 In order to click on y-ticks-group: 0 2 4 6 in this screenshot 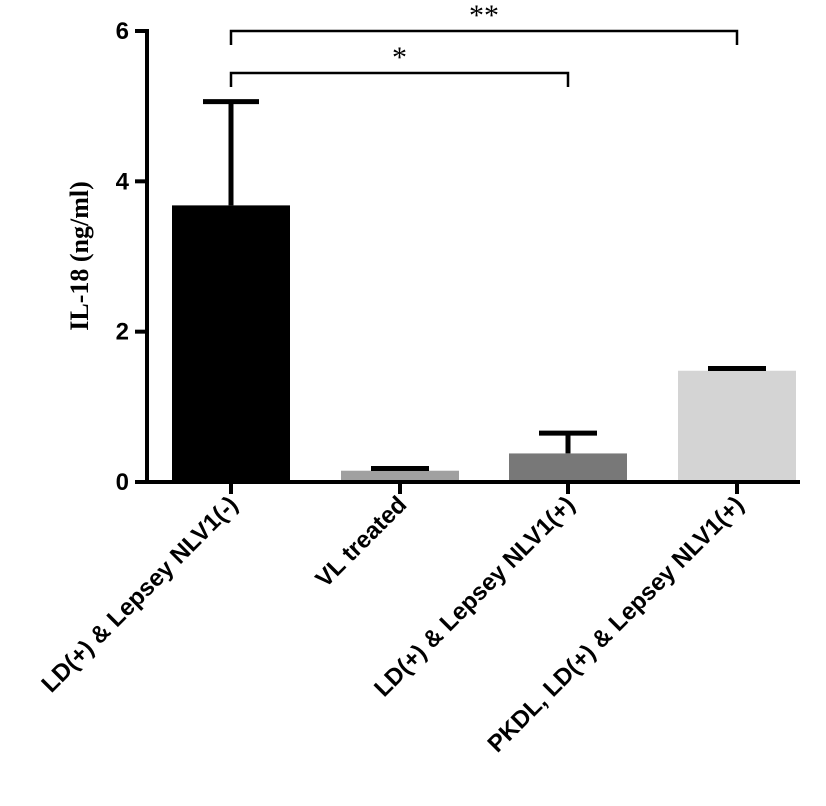, I will do `click(131, 257)`.